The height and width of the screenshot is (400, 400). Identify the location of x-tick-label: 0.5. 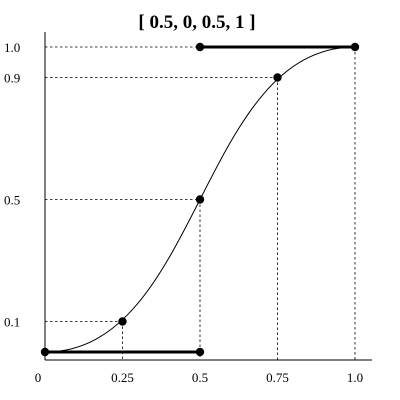
(200, 377).